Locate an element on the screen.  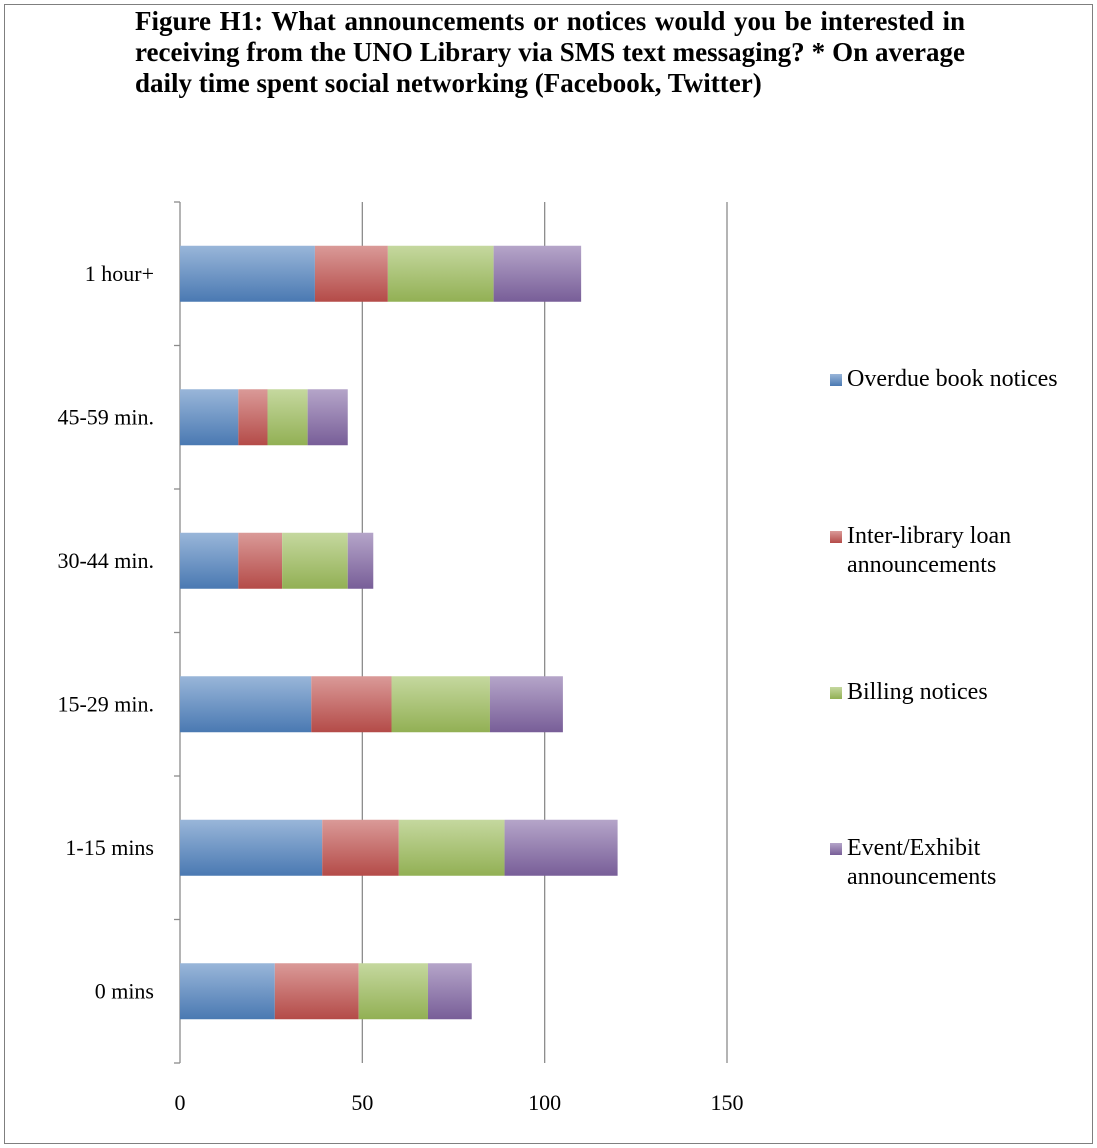
y-category-label: 45-59 min. is located at coordinates (105, 416).